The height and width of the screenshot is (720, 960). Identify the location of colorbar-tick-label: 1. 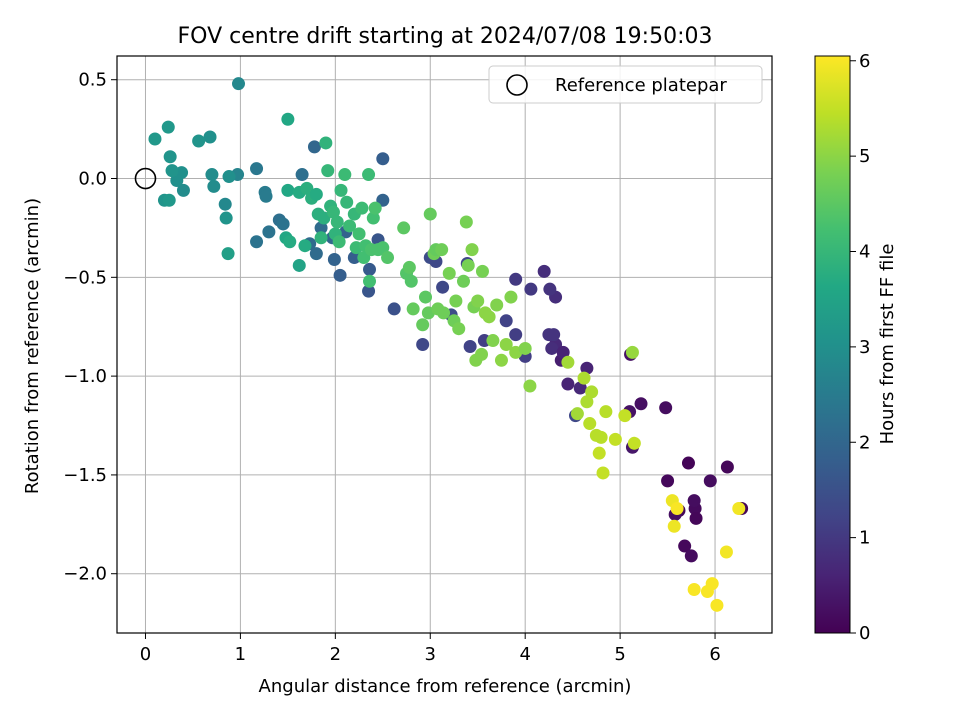
(864, 538).